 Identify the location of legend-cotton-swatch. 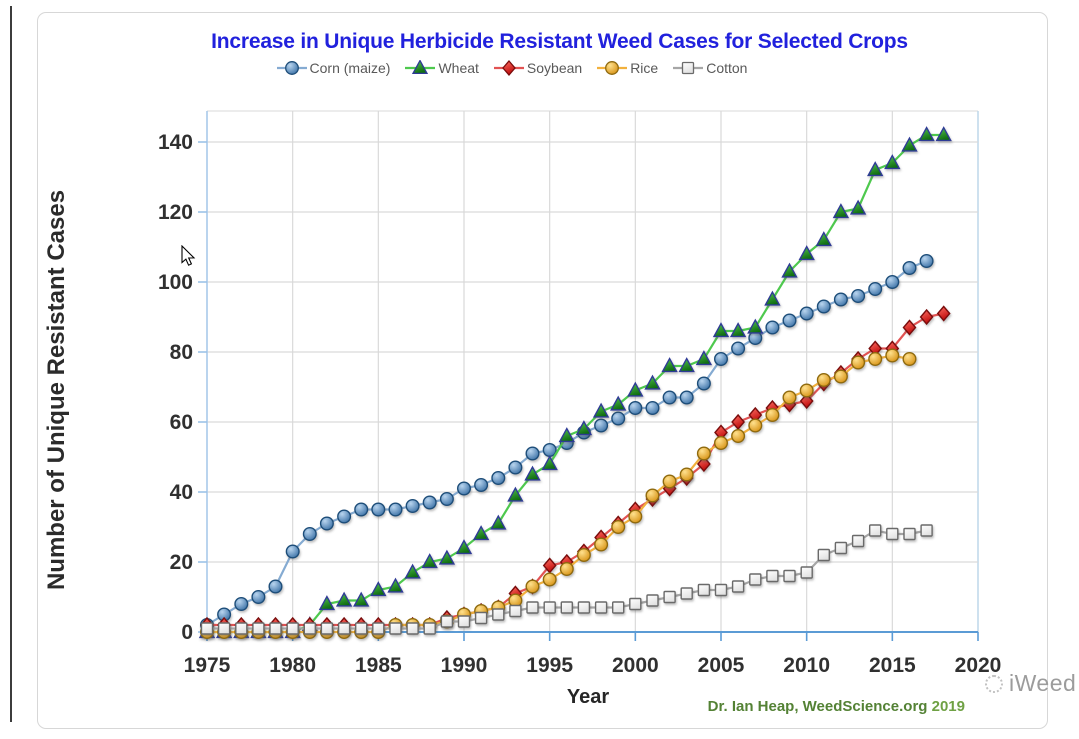
(688, 68).